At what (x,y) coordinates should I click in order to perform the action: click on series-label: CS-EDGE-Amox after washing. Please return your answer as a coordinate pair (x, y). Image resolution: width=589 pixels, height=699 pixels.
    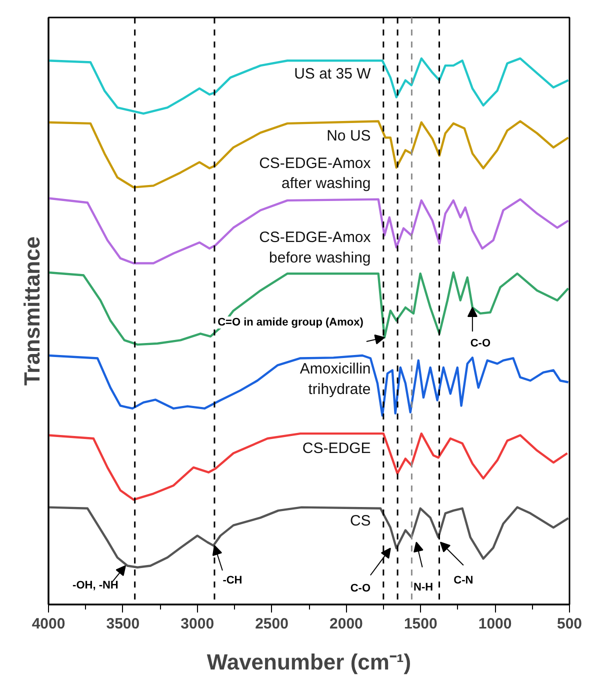
    Looking at the image, I should click on (315, 173).